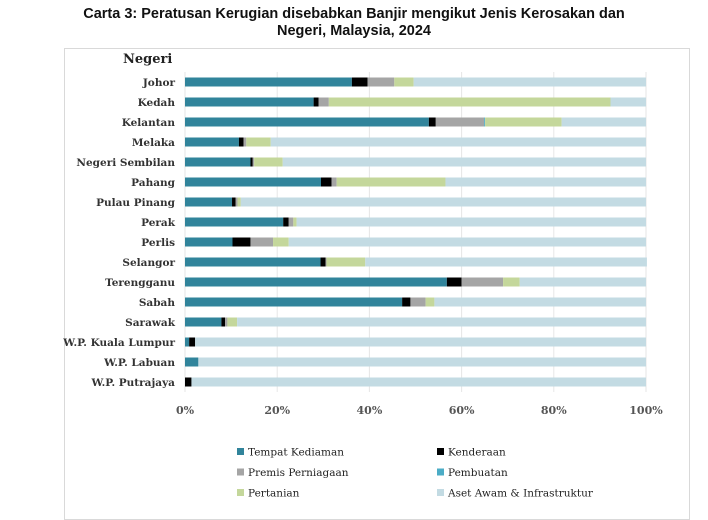 The height and width of the screenshot is (520, 708). What do you see at coordinates (136, 203) in the screenshot?
I see `category-label: Pulau Pinang` at bounding box center [136, 203].